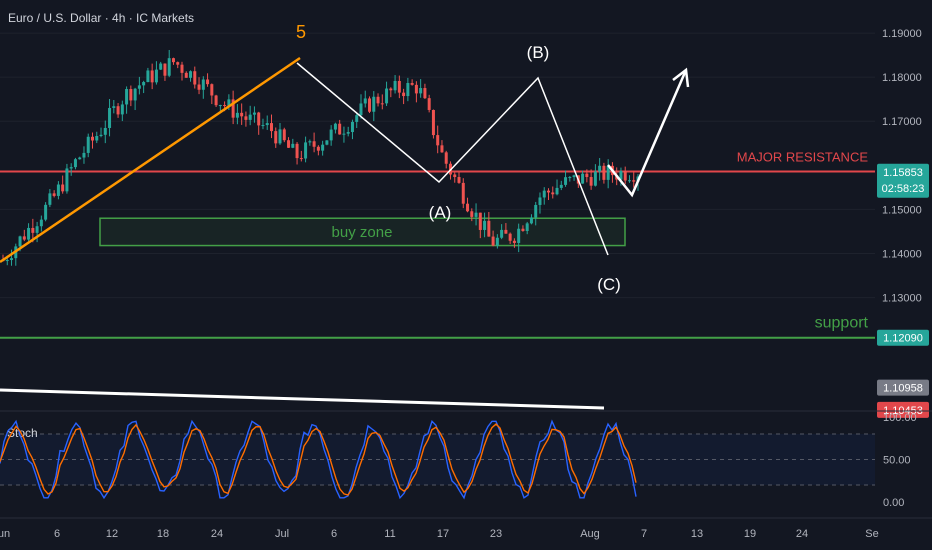 Image resolution: width=932 pixels, height=550 pixels. Describe the element at coordinates (443, 534) in the screenshot. I see `time-tick-label: 17` at that location.